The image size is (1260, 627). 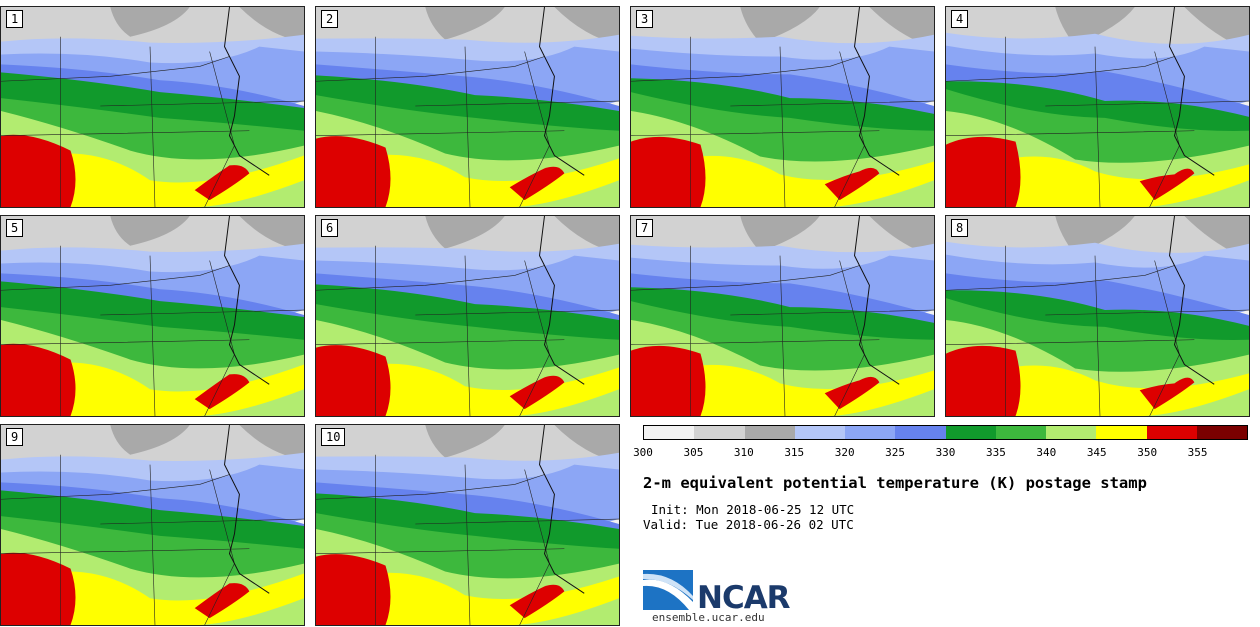 What do you see at coordinates (15, 437) in the screenshot?
I see `member-number: 9` at bounding box center [15, 437].